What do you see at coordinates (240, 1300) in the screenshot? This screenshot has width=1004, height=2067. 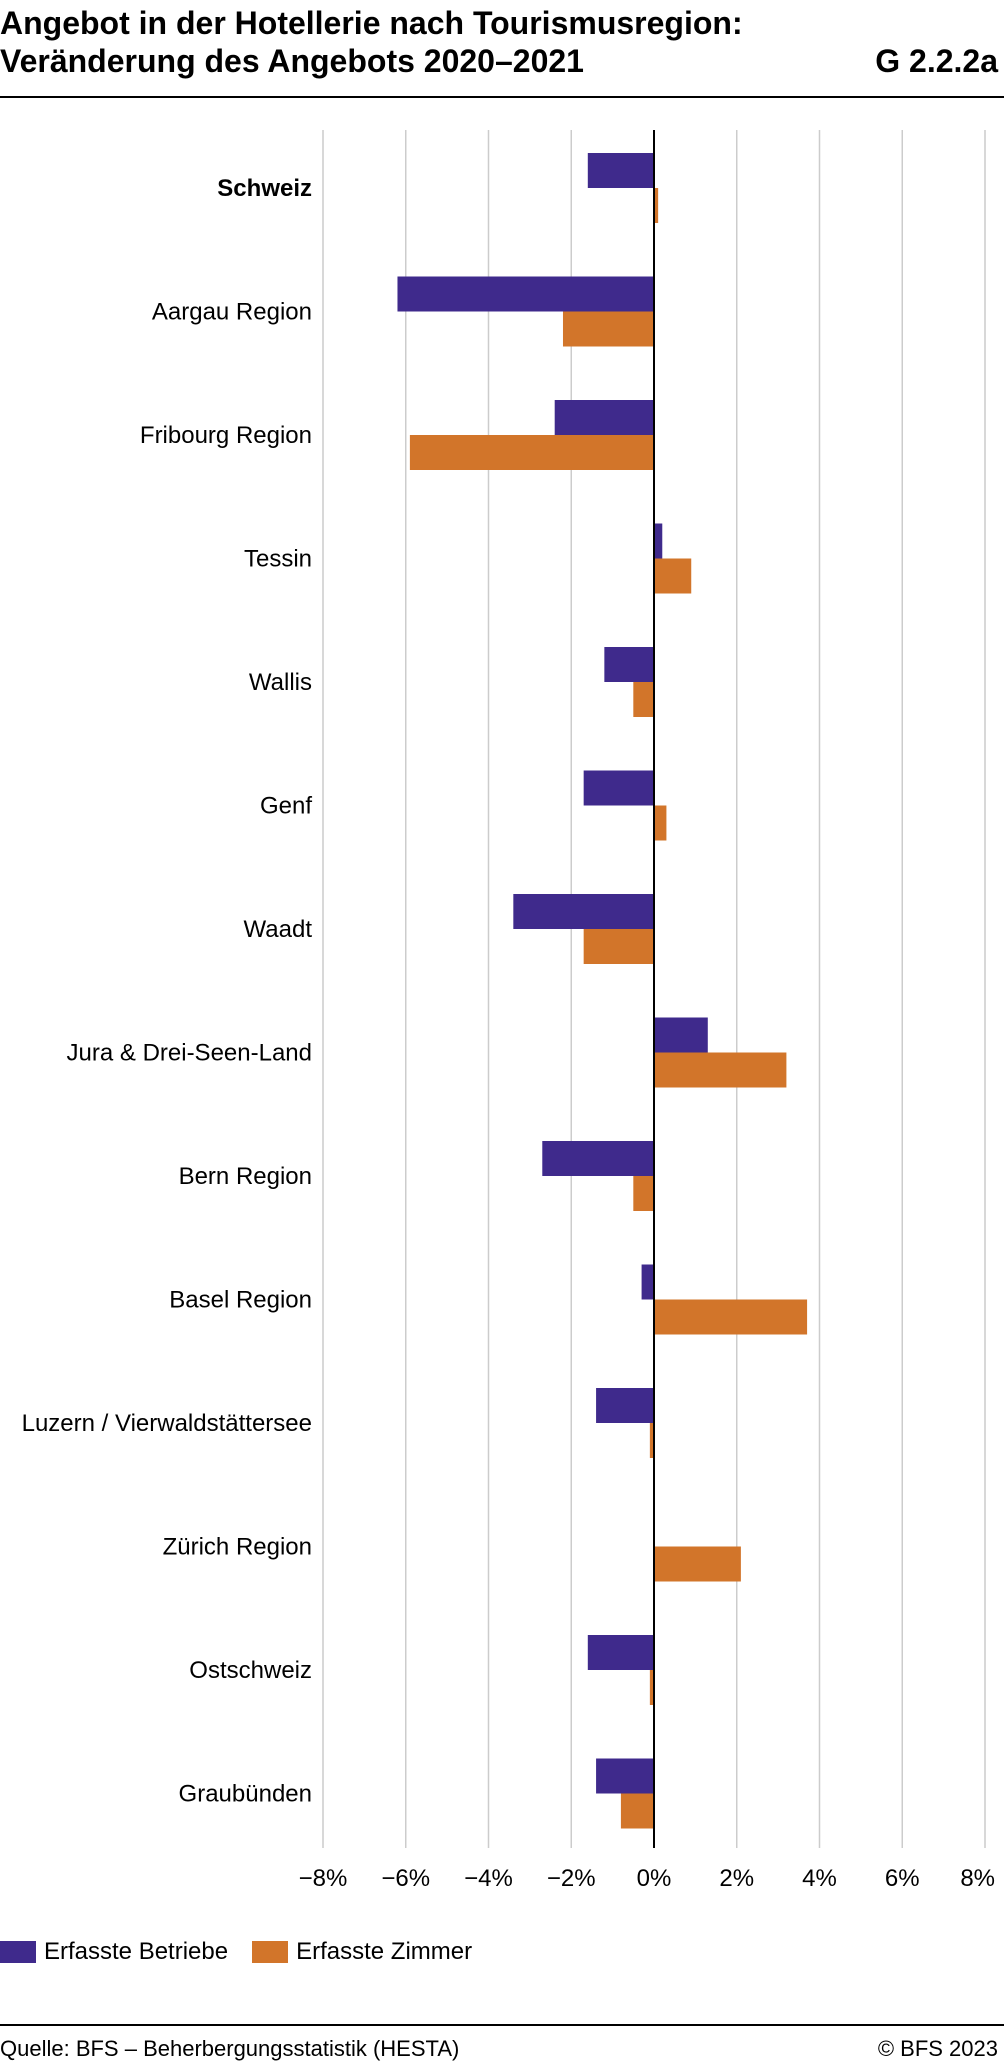 I see `category-label: Basel Region` at bounding box center [240, 1300].